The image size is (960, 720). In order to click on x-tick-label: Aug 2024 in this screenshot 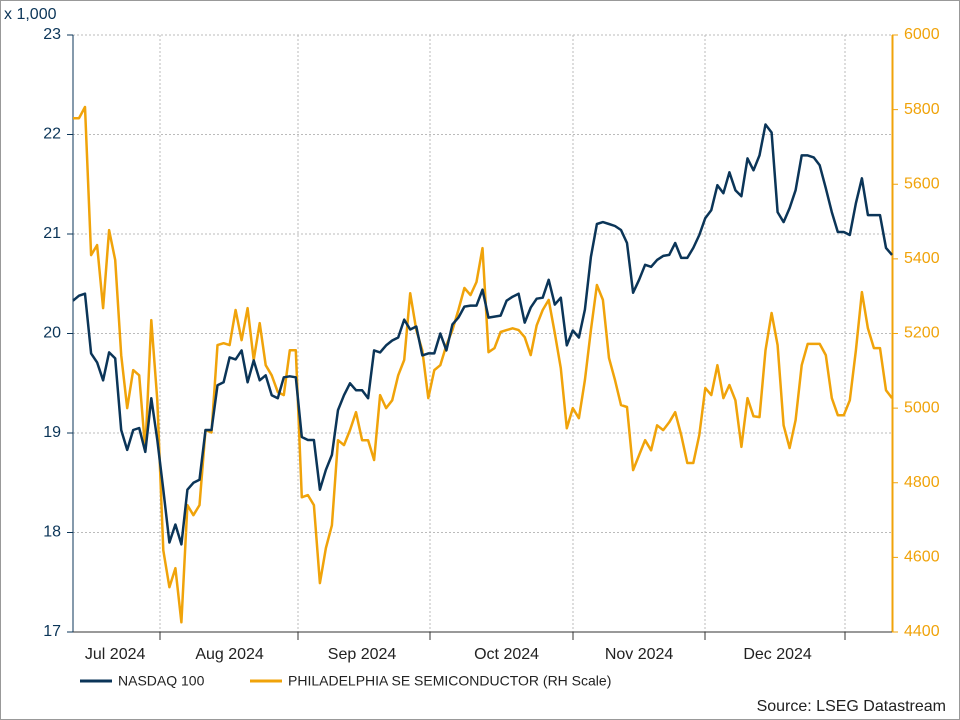, I will do `click(229, 654)`.